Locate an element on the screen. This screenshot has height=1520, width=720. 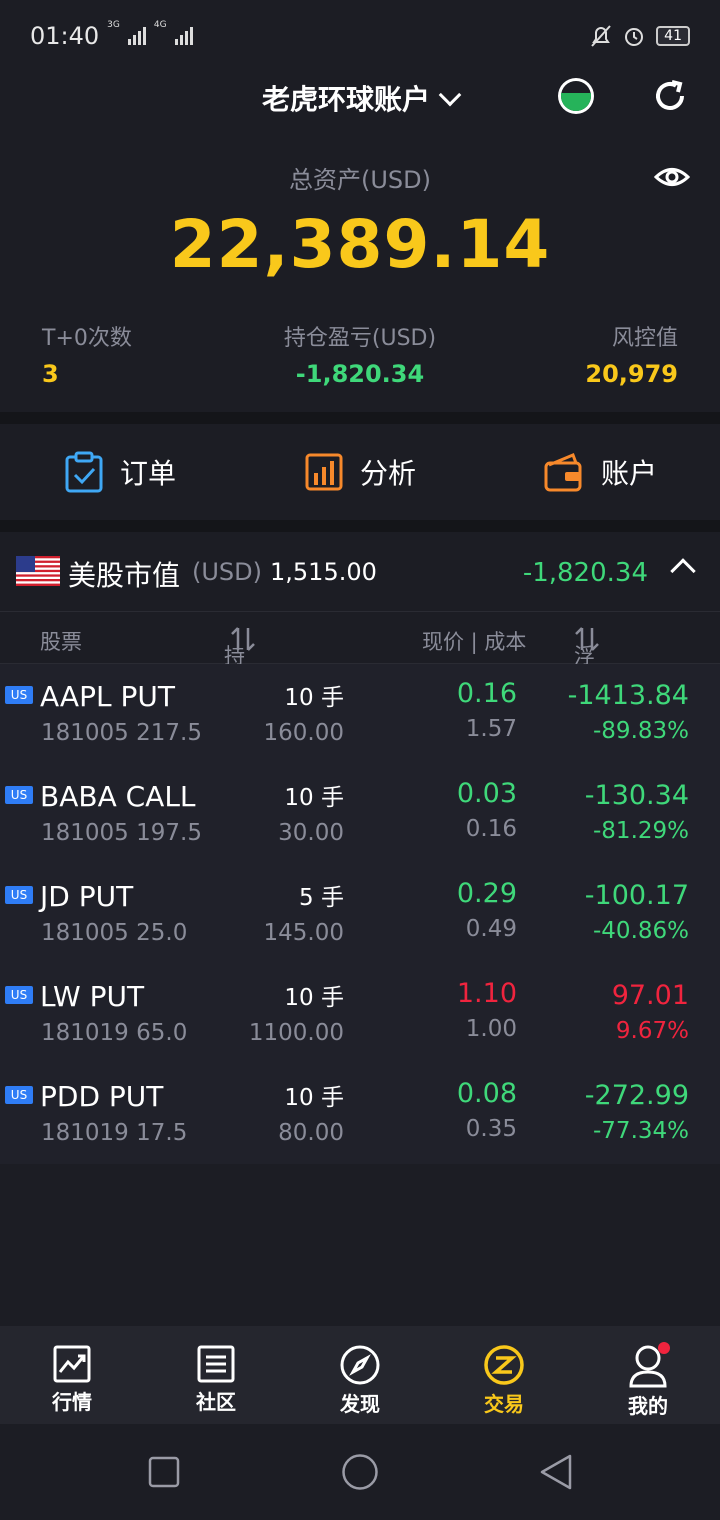
position-price: 0.03 is located at coordinates (486, 793).